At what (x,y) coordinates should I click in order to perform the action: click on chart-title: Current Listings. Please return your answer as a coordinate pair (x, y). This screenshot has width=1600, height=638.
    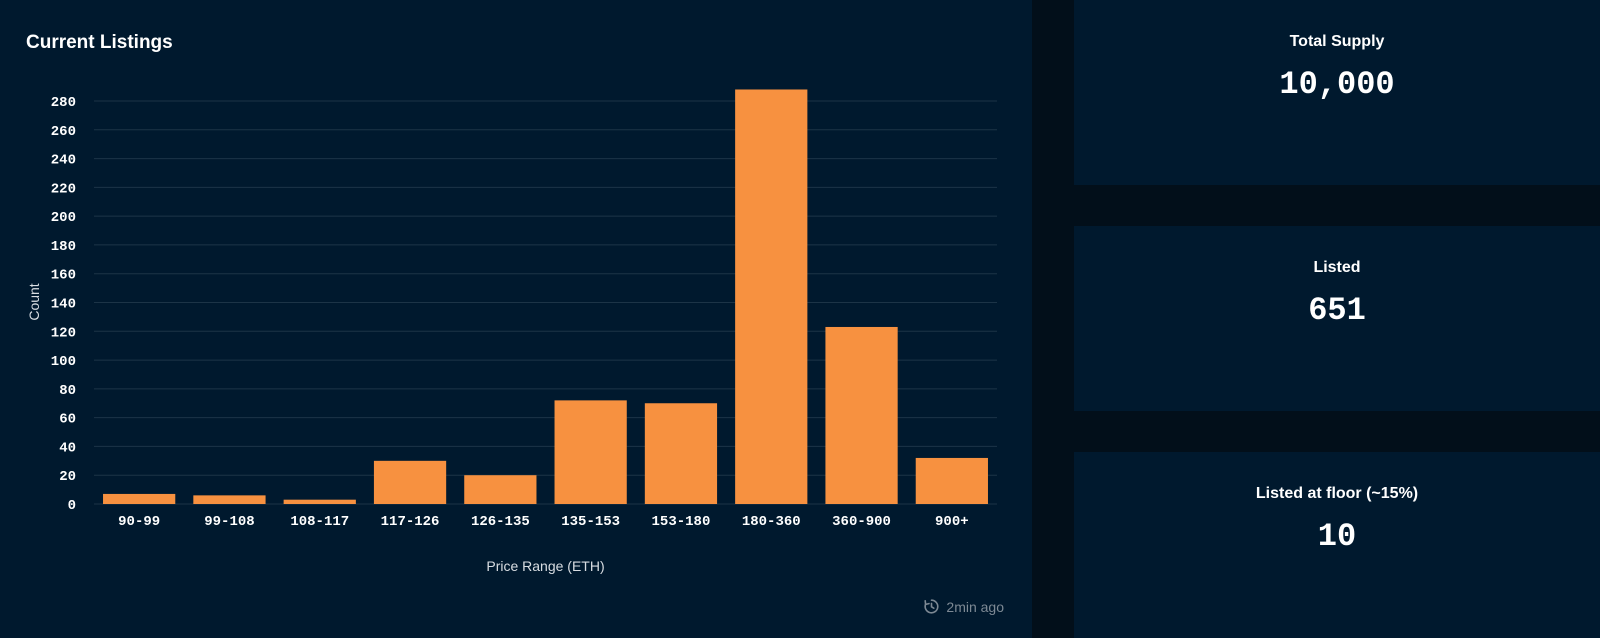
    Looking at the image, I should click on (99, 42).